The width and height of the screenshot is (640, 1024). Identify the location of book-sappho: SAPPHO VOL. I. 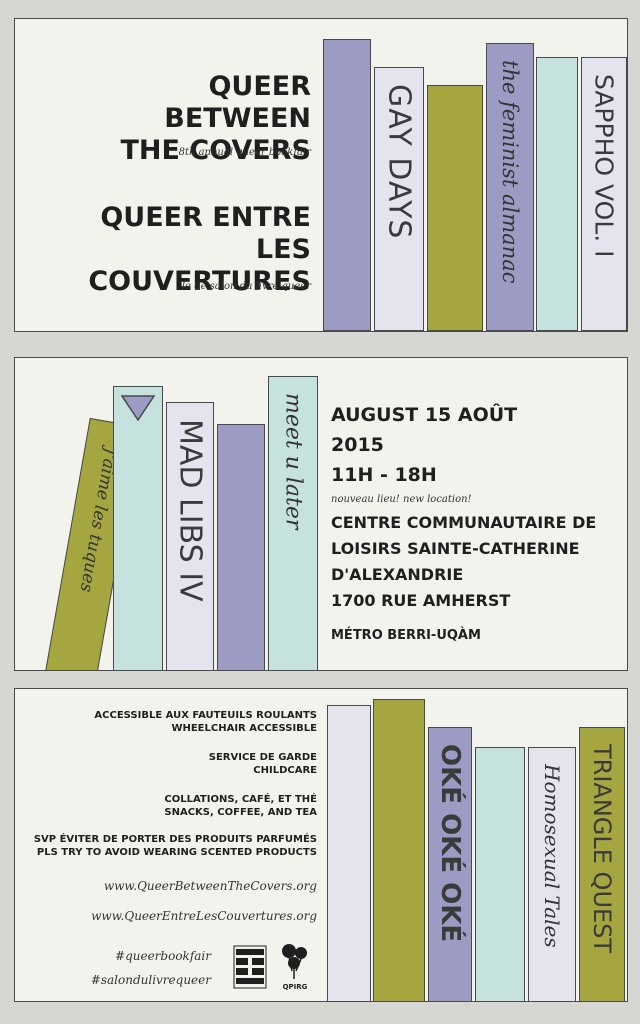
(604, 194).